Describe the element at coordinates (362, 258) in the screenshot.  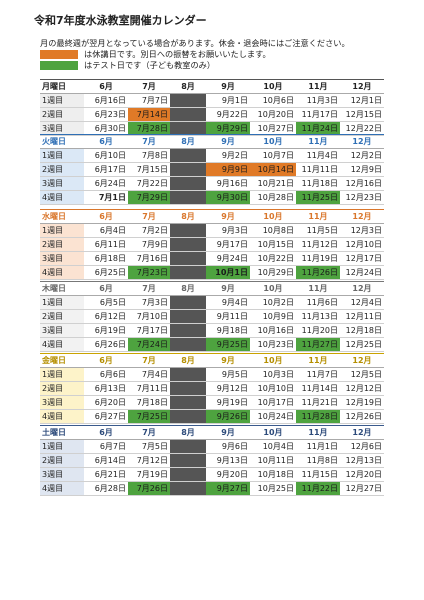
I see `date-cell: 12月17日` at that location.